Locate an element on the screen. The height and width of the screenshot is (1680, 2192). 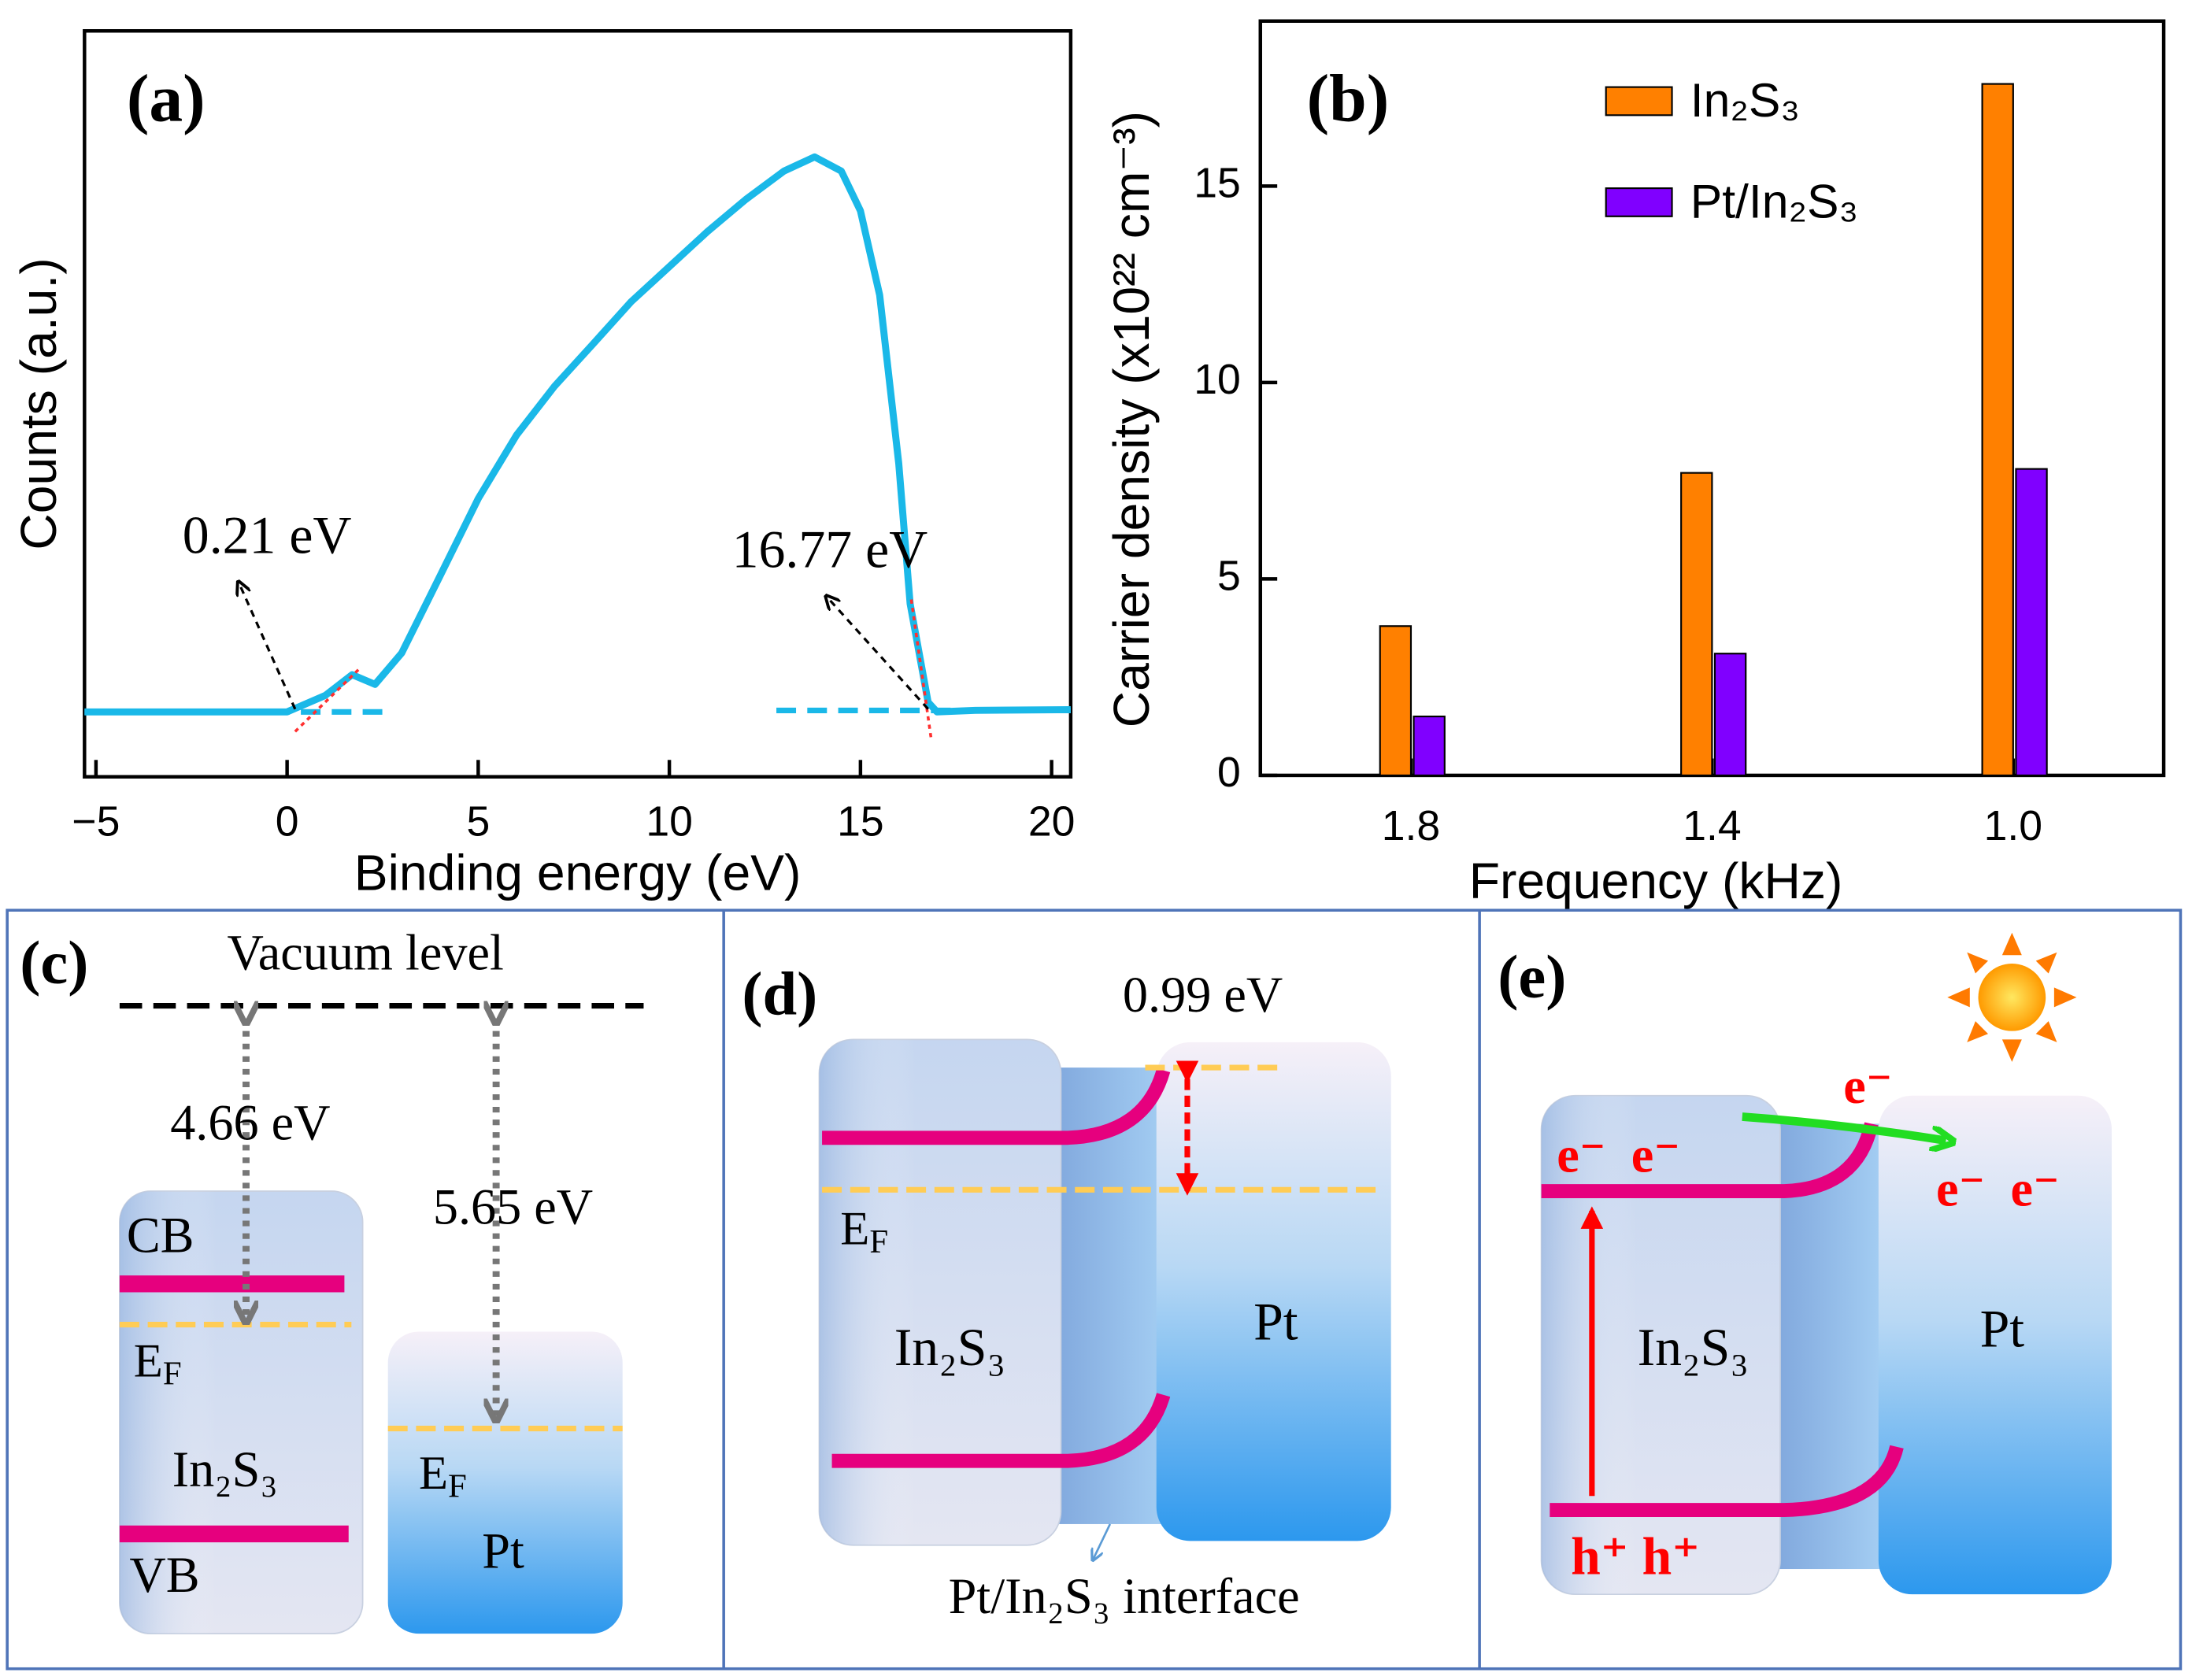
panel-label: (e) is located at coordinates (1532, 976).